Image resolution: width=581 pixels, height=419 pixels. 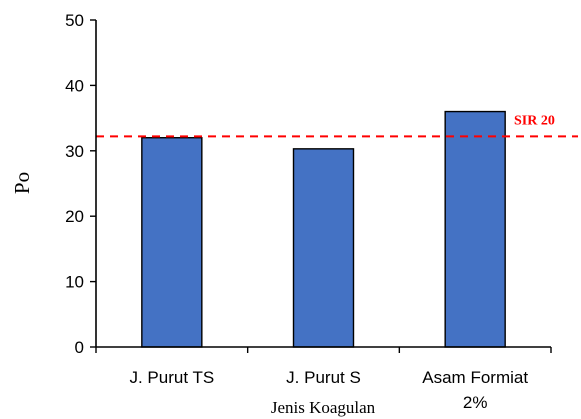 I want to click on y-tick-label: 50, so click(x=74, y=20).